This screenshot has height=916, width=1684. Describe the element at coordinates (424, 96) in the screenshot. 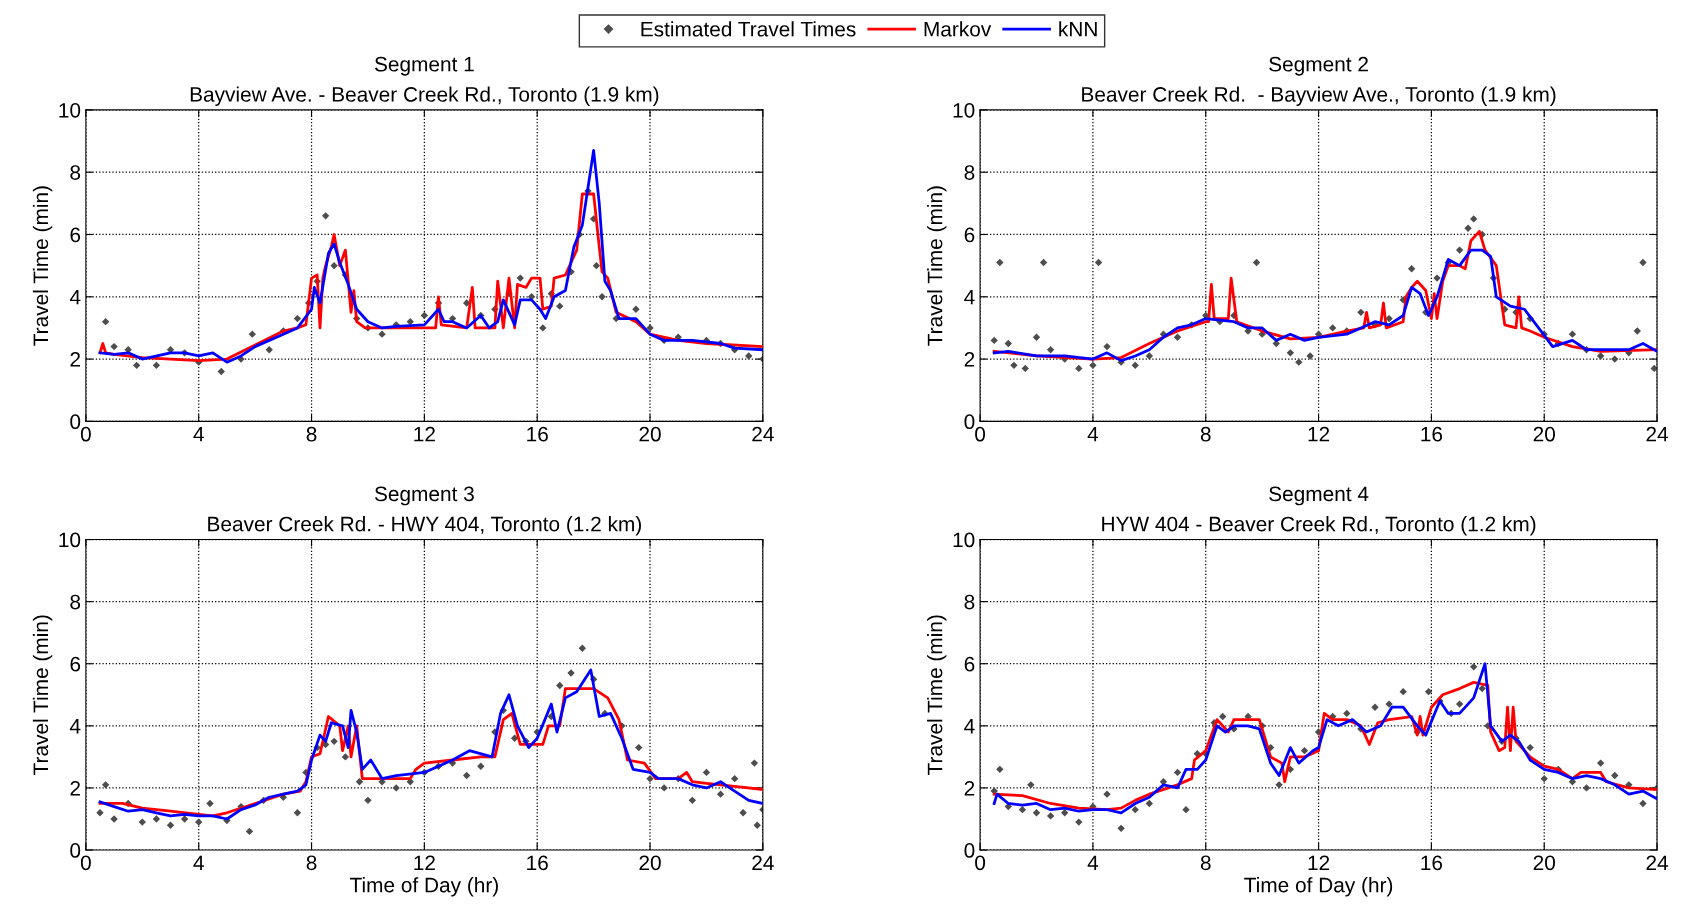

I see `chart-subtitle: Bayview Ave. - Beaver Creek Rd., Toronto (1.9 km)` at that location.